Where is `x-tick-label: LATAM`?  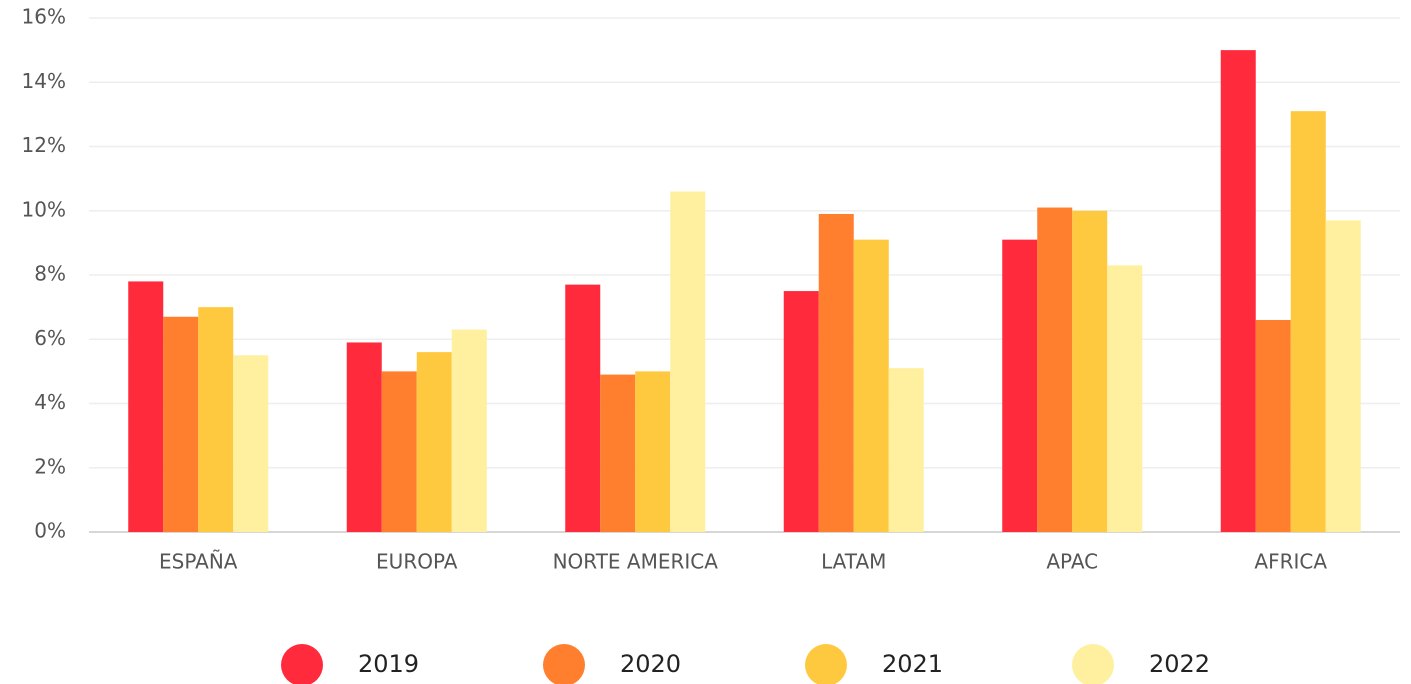 x-tick-label: LATAM is located at coordinates (853, 562).